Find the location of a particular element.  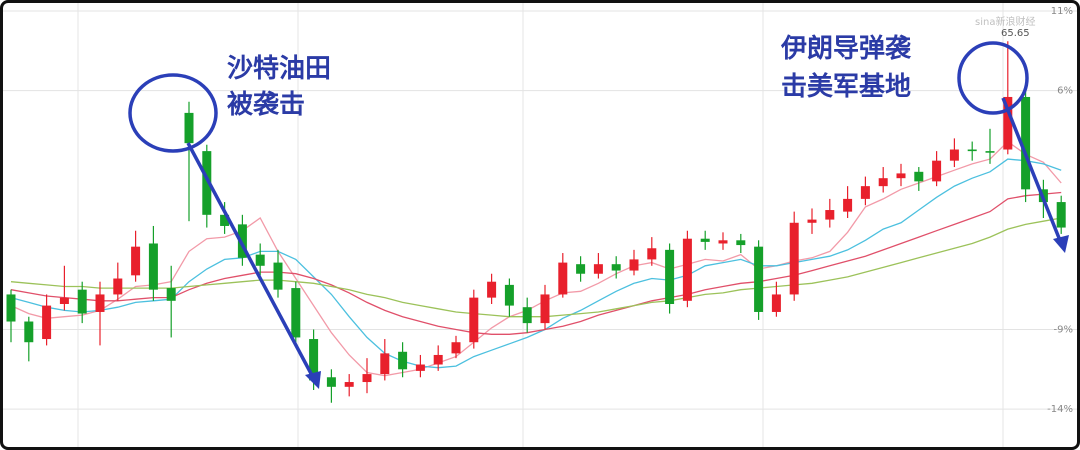

y-tick-label: 11% is located at coordinates (1062, 11).